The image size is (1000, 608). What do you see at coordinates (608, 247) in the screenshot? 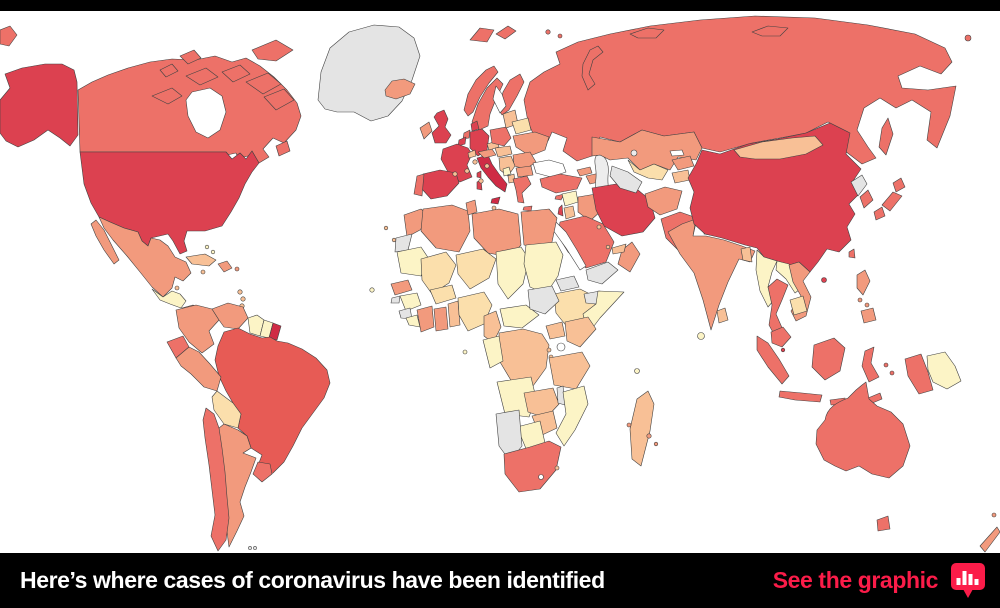
I see `country-qatar` at bounding box center [608, 247].